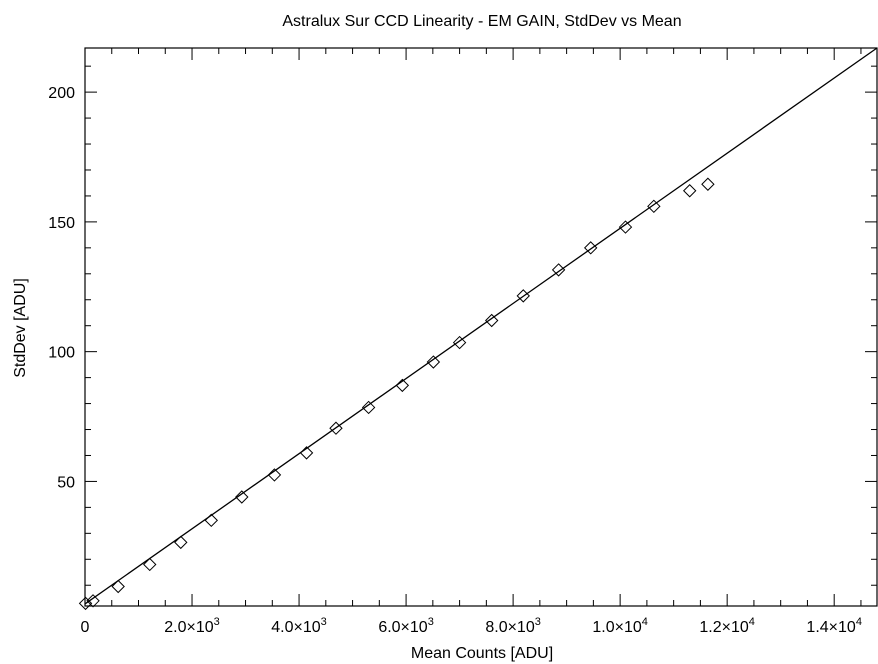 This screenshot has height=664, width=878. I want to click on y-tick-label: 200, so click(61, 93).